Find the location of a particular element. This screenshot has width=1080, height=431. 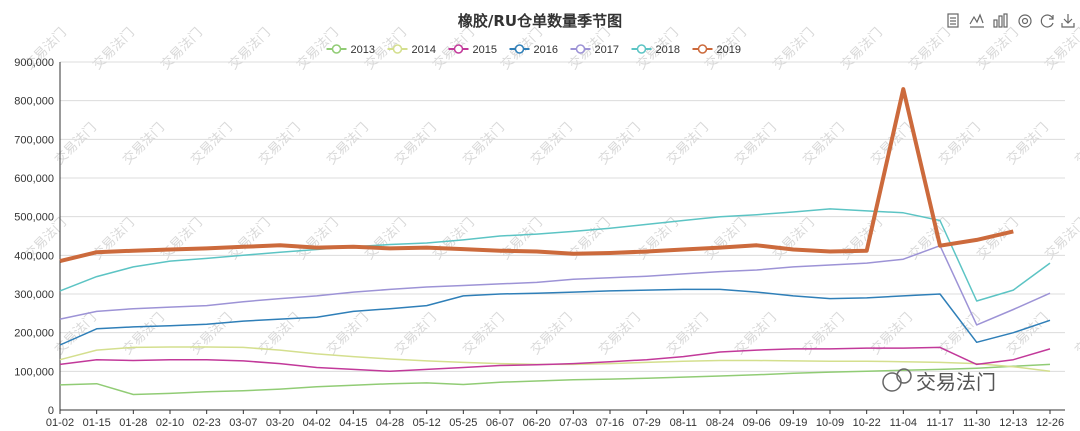

legend: 2013 2014 2015 2016 2017 2018 2019 is located at coordinates (533, 50).